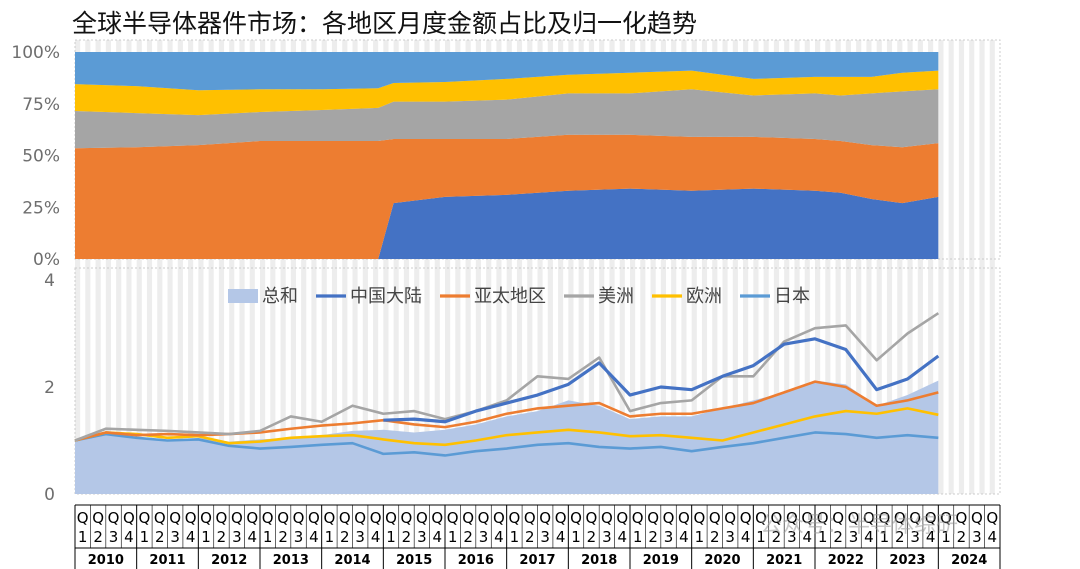 This screenshot has width=1080, height=569. I want to click on share-area-china, so click(507, 223).